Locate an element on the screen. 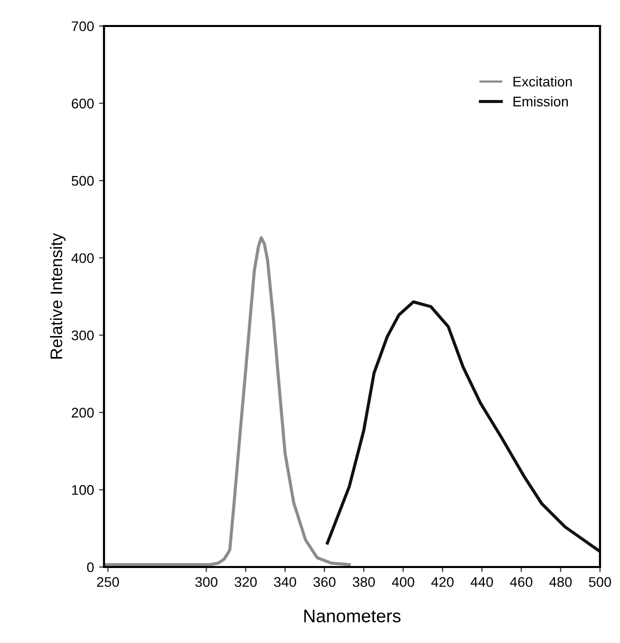  x-tick-label: 300 is located at coordinates (206, 582).